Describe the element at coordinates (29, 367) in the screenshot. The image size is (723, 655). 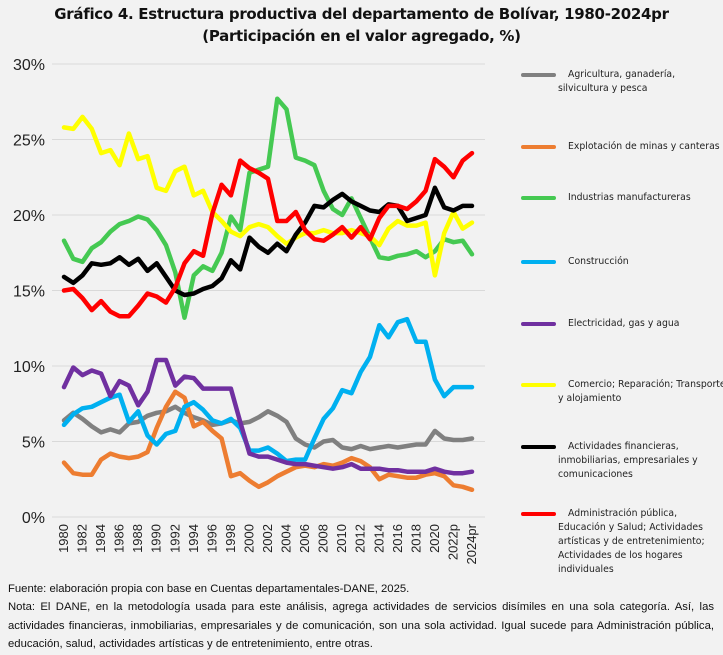
I see `y-tick-label: 10%` at that location.